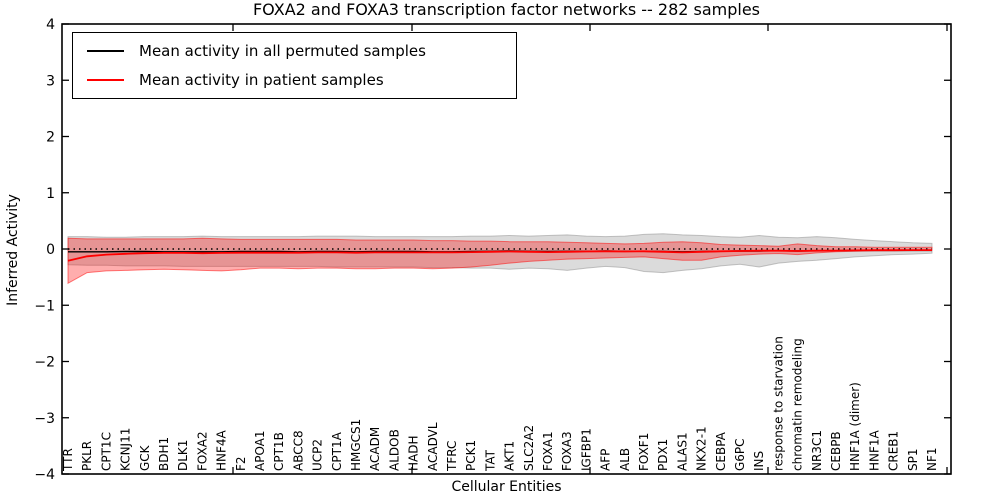 The image size is (1000, 500). What do you see at coordinates (68, 460) in the screenshot?
I see `x-tick-label: TTR` at bounding box center [68, 460].